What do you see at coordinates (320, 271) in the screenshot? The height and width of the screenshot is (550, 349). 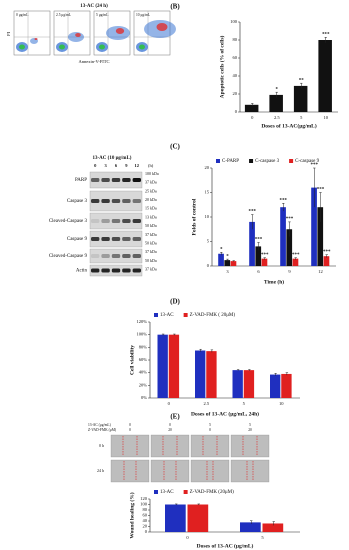 I see `x-tick-label: 12` at bounding box center [320, 271].